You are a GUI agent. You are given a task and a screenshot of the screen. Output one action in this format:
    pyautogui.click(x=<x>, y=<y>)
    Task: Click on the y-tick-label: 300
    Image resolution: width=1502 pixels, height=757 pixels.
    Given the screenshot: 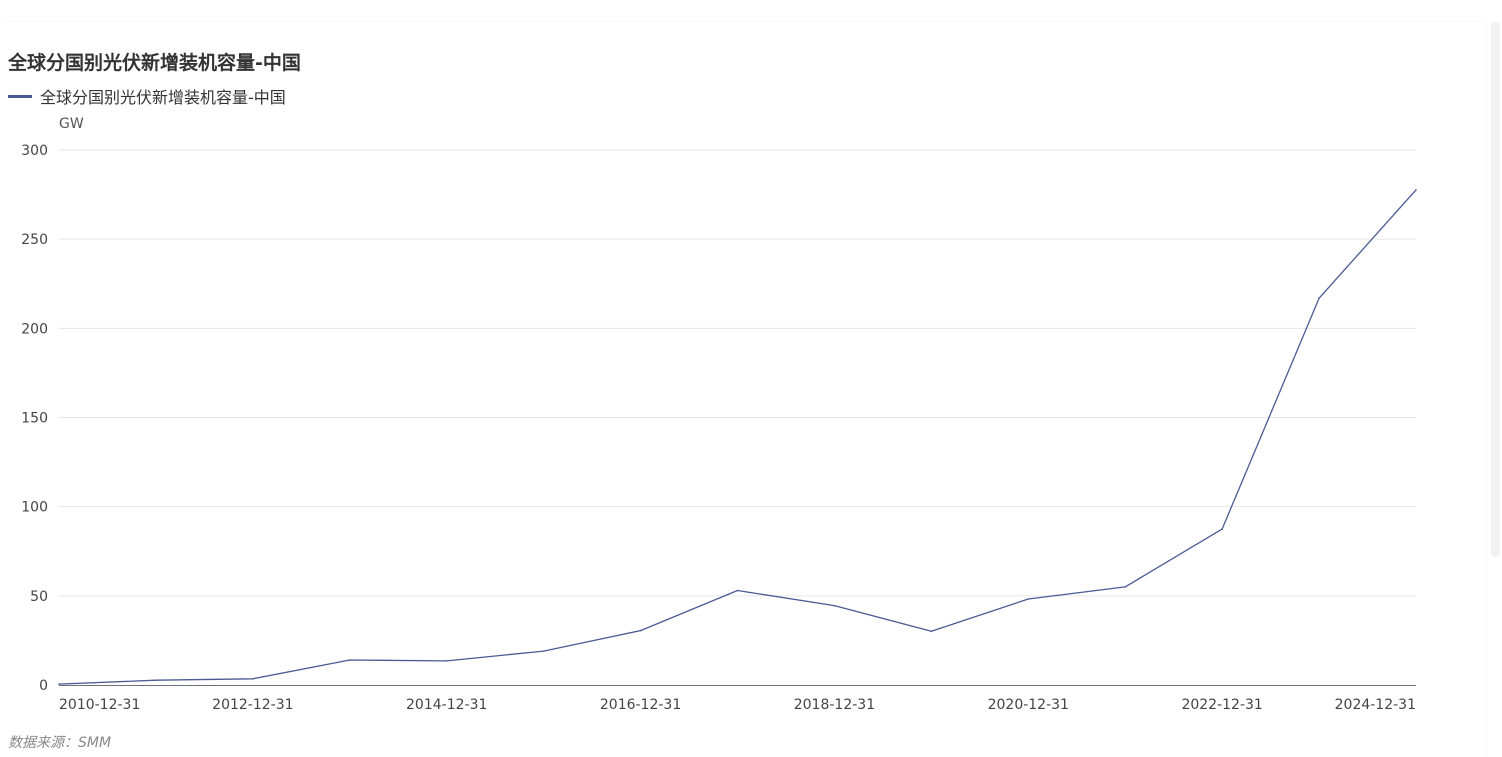 What is the action you would take?
    pyautogui.click(x=34, y=151)
    